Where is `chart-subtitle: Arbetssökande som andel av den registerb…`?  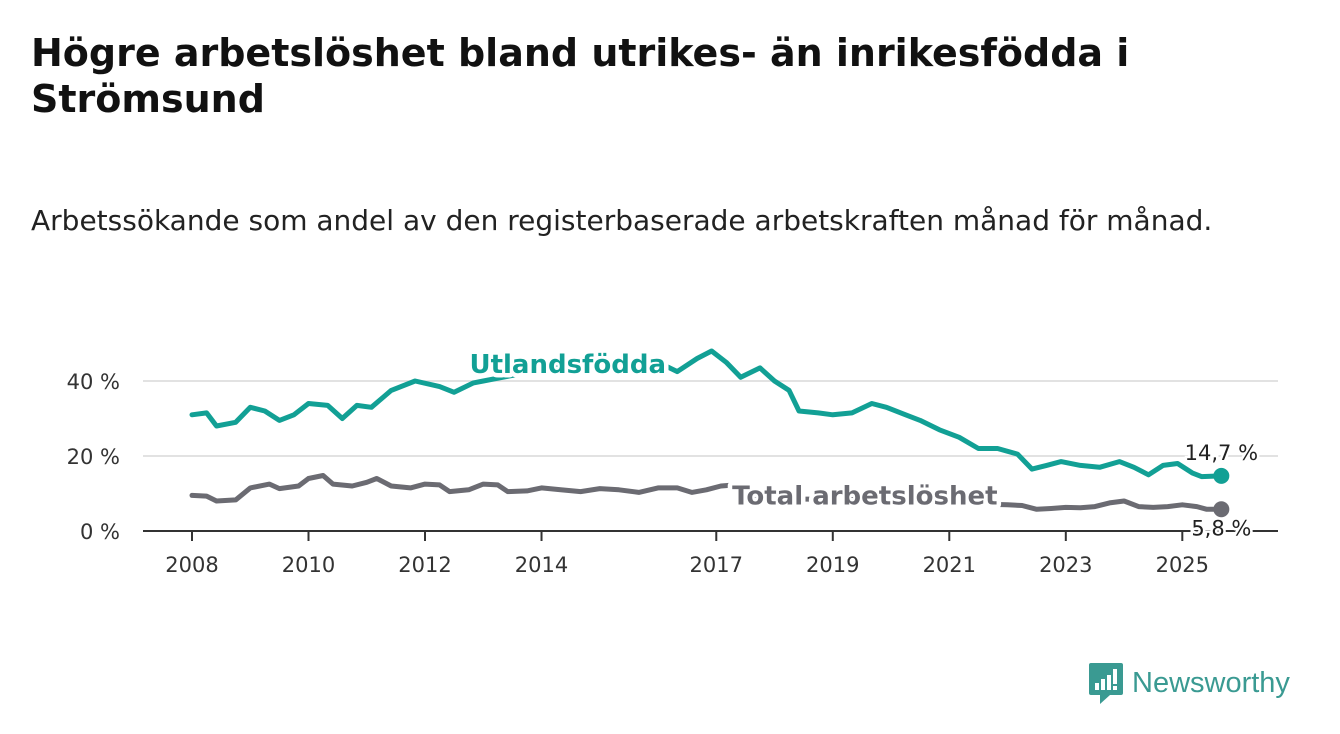
chart-subtitle: Arbetssökande som andel av den registerb… is located at coordinates (622, 220).